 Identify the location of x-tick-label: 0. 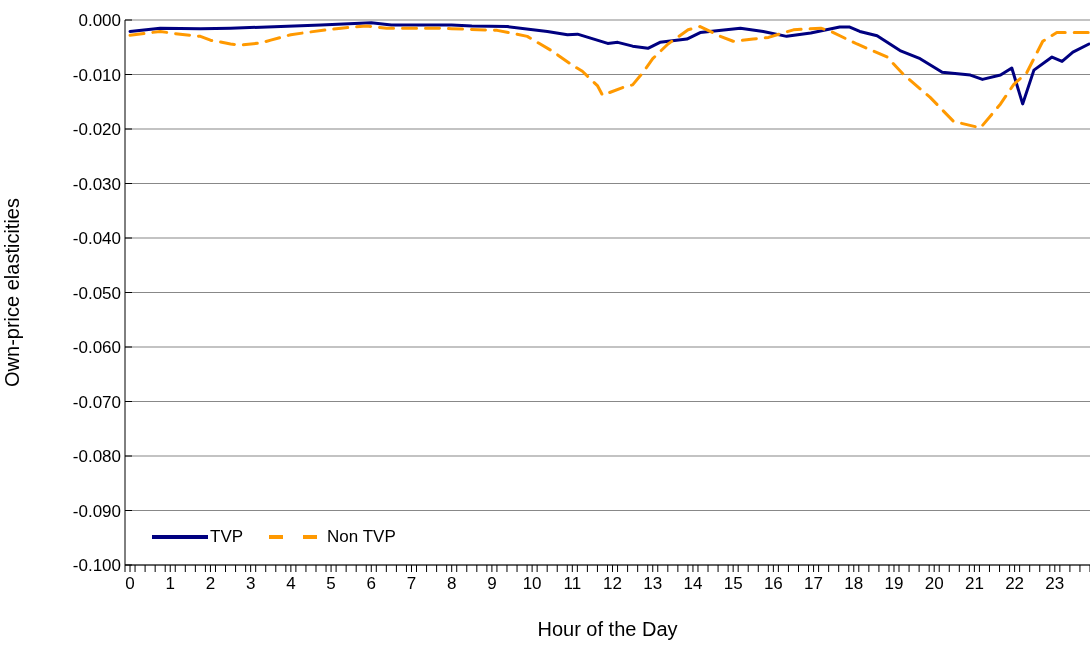
(130, 583).